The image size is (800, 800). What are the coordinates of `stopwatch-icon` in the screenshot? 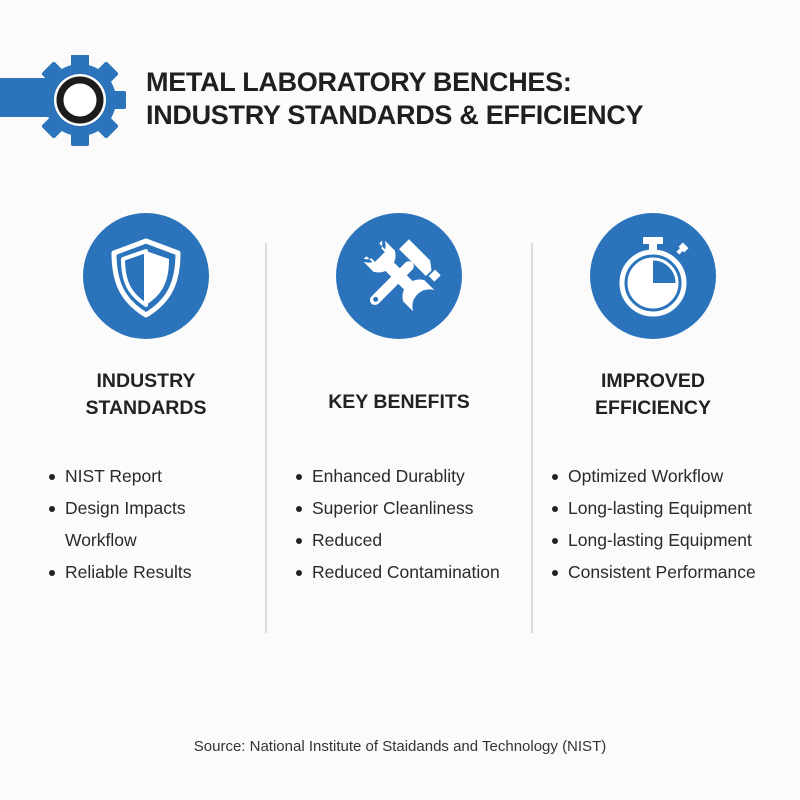 It's located at (654, 277).